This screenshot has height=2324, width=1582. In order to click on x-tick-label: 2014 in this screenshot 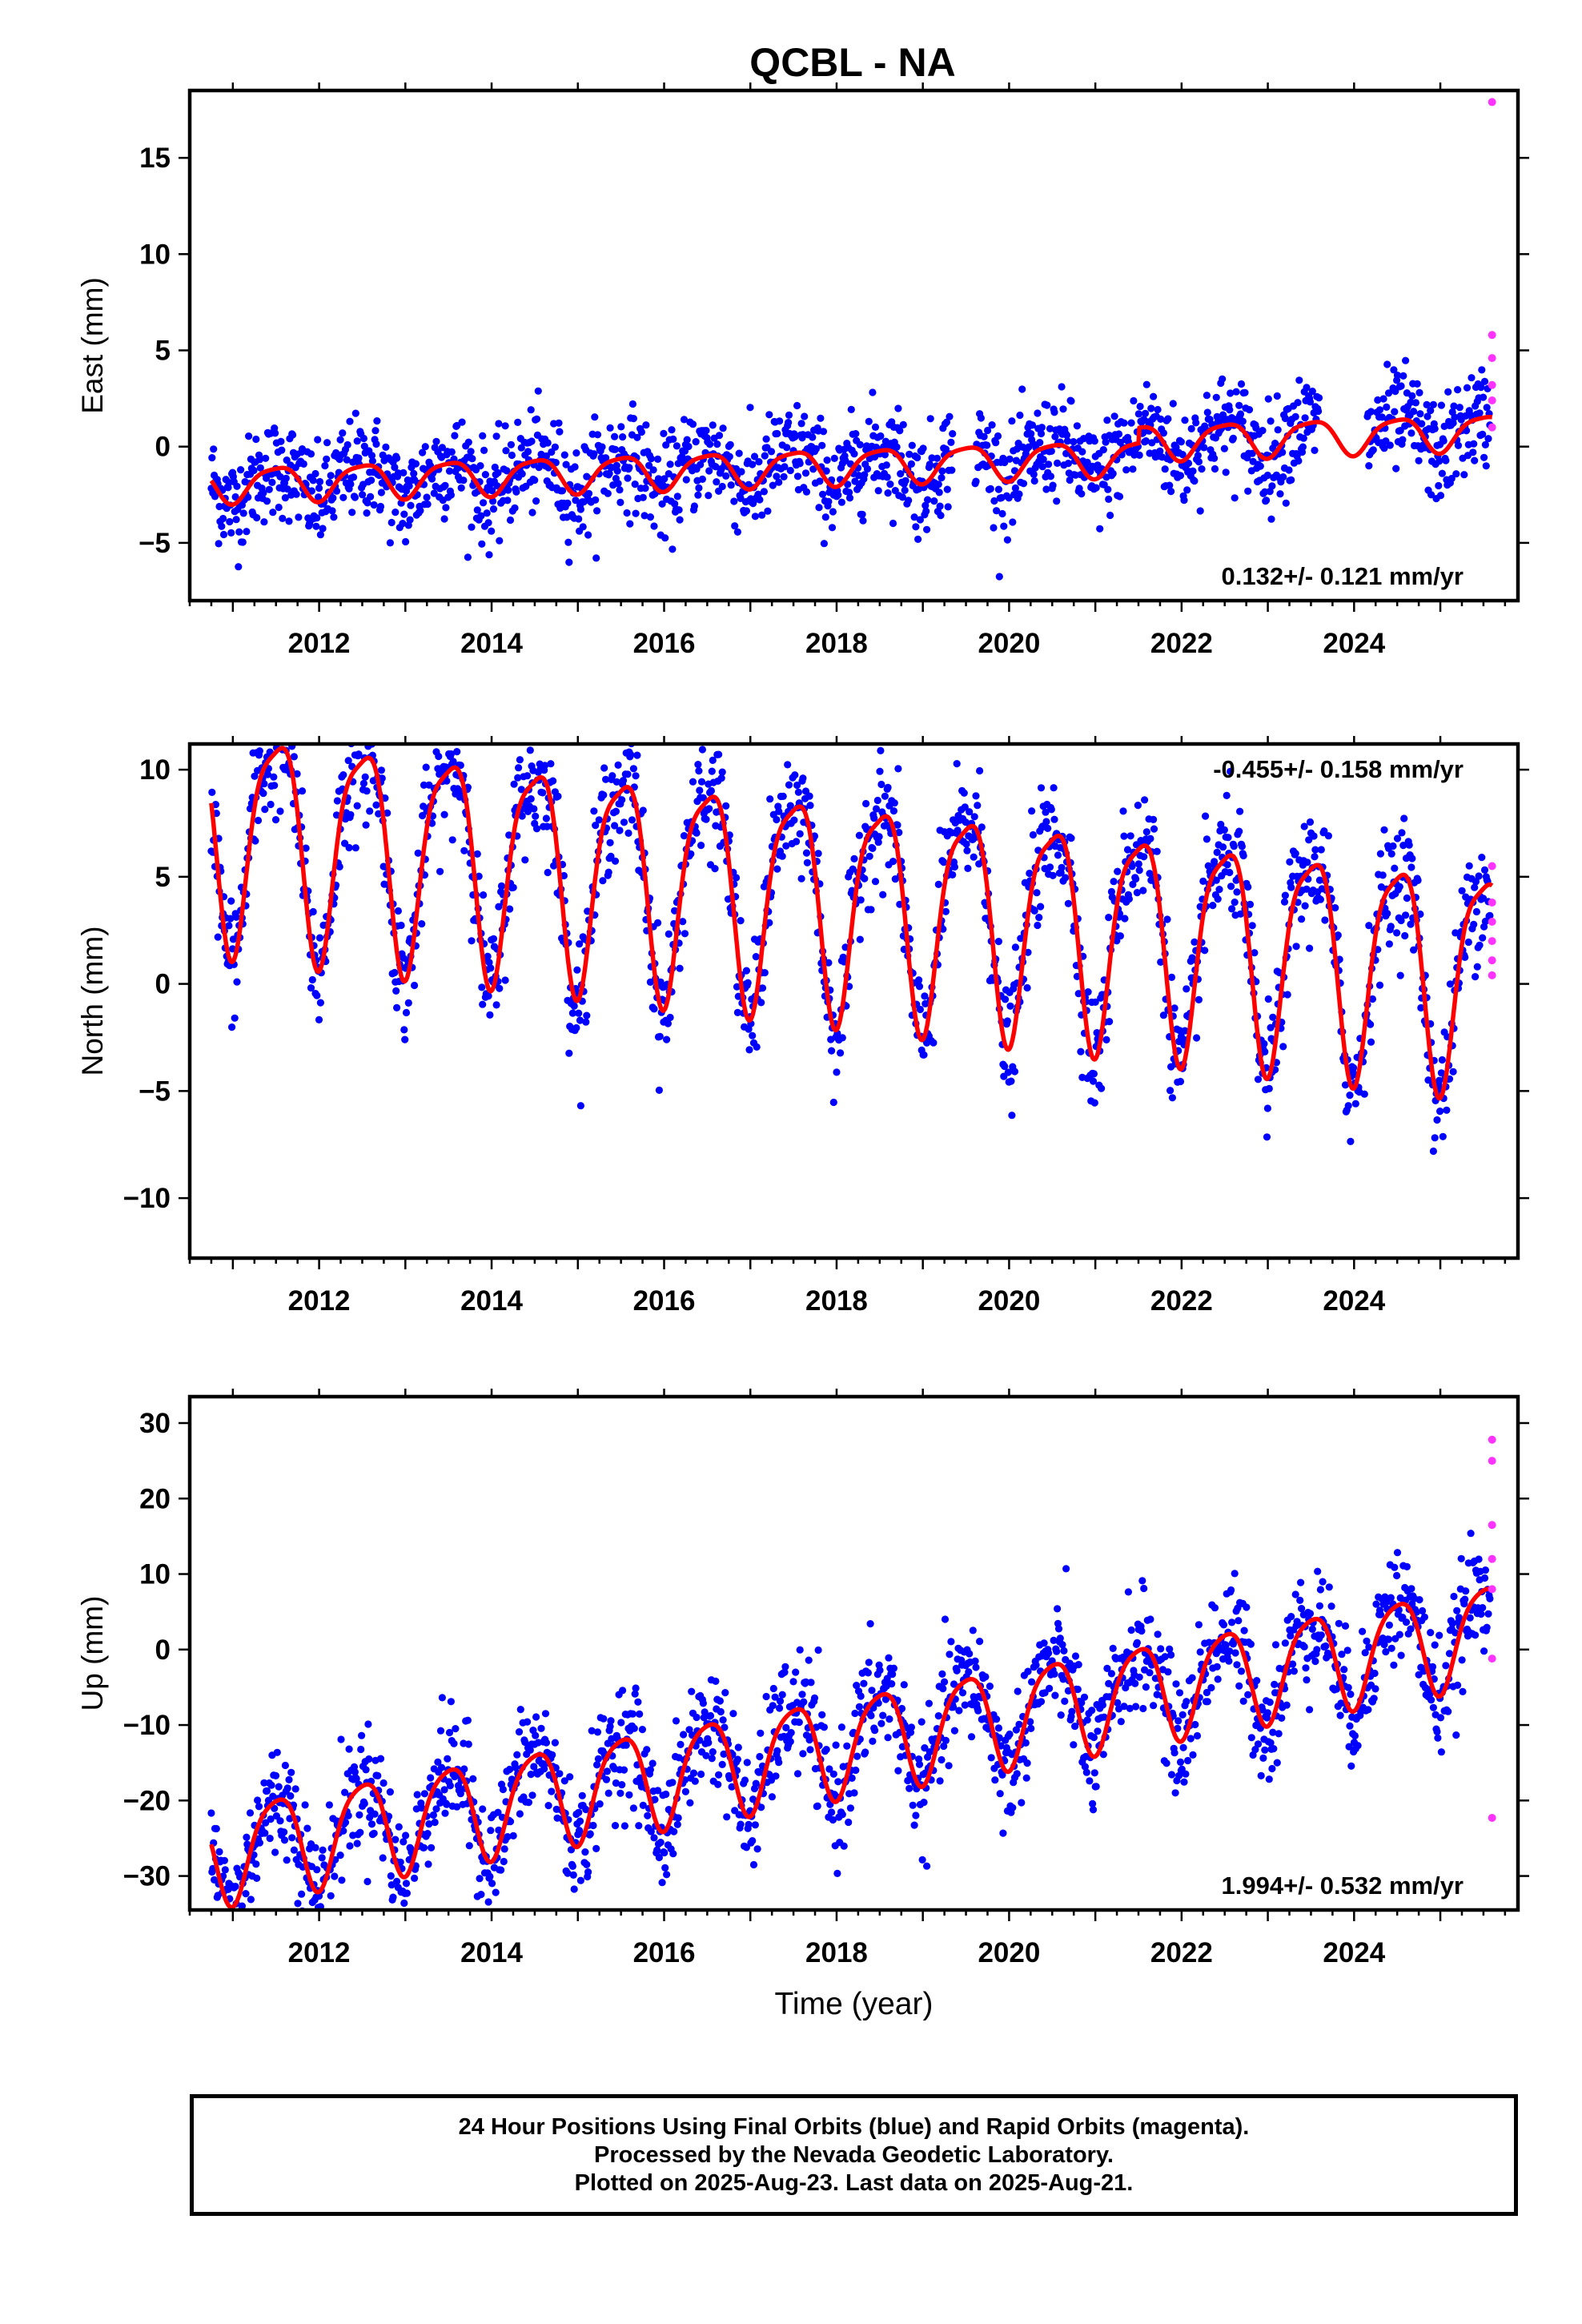, I will do `click(491, 1301)`.